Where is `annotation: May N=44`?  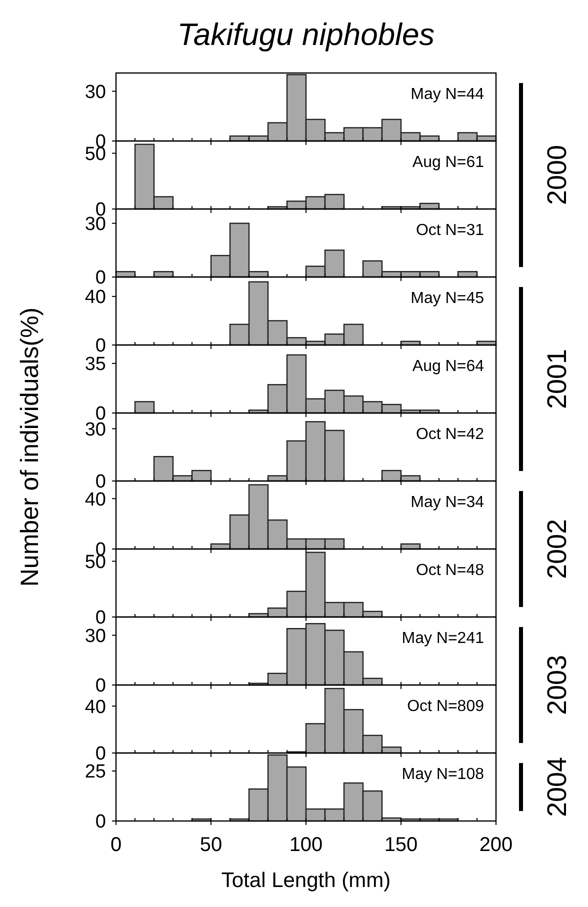
annotation: May N=44 is located at coordinates (447, 94).